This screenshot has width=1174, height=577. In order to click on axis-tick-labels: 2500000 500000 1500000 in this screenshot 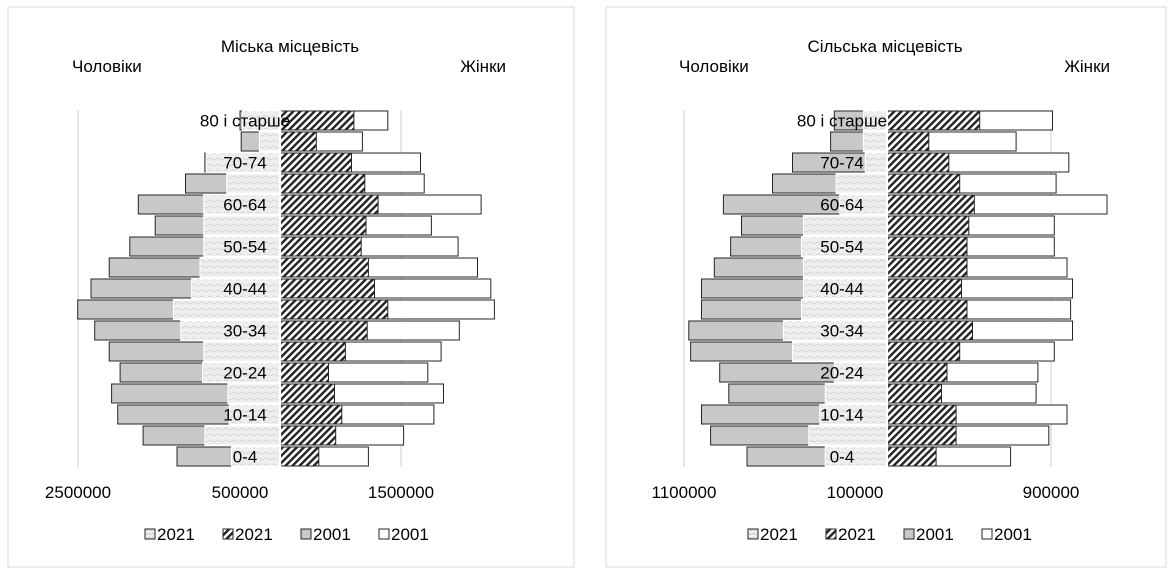, I will do `click(239, 492)`.